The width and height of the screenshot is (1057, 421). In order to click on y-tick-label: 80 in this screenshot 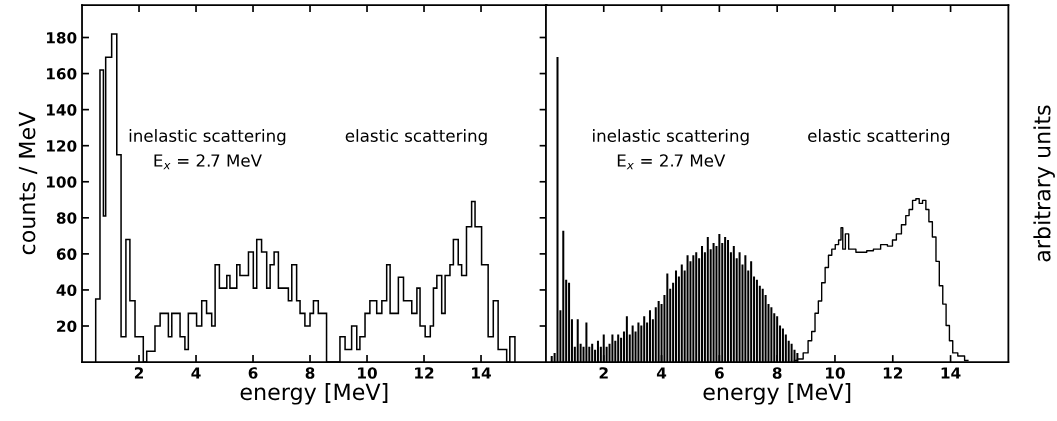, I will do `click(66, 218)`.